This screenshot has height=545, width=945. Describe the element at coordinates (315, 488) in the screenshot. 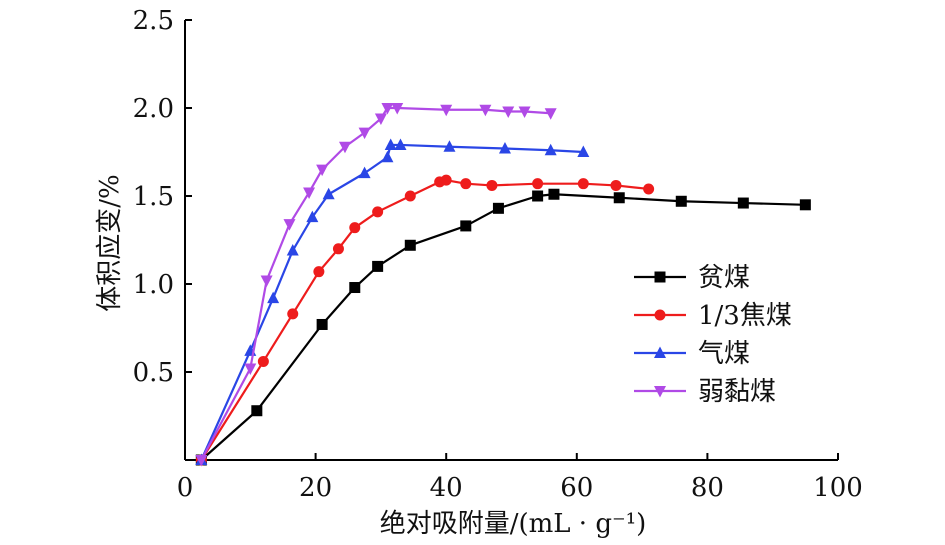

I see `x-tick-label: 20` at that location.